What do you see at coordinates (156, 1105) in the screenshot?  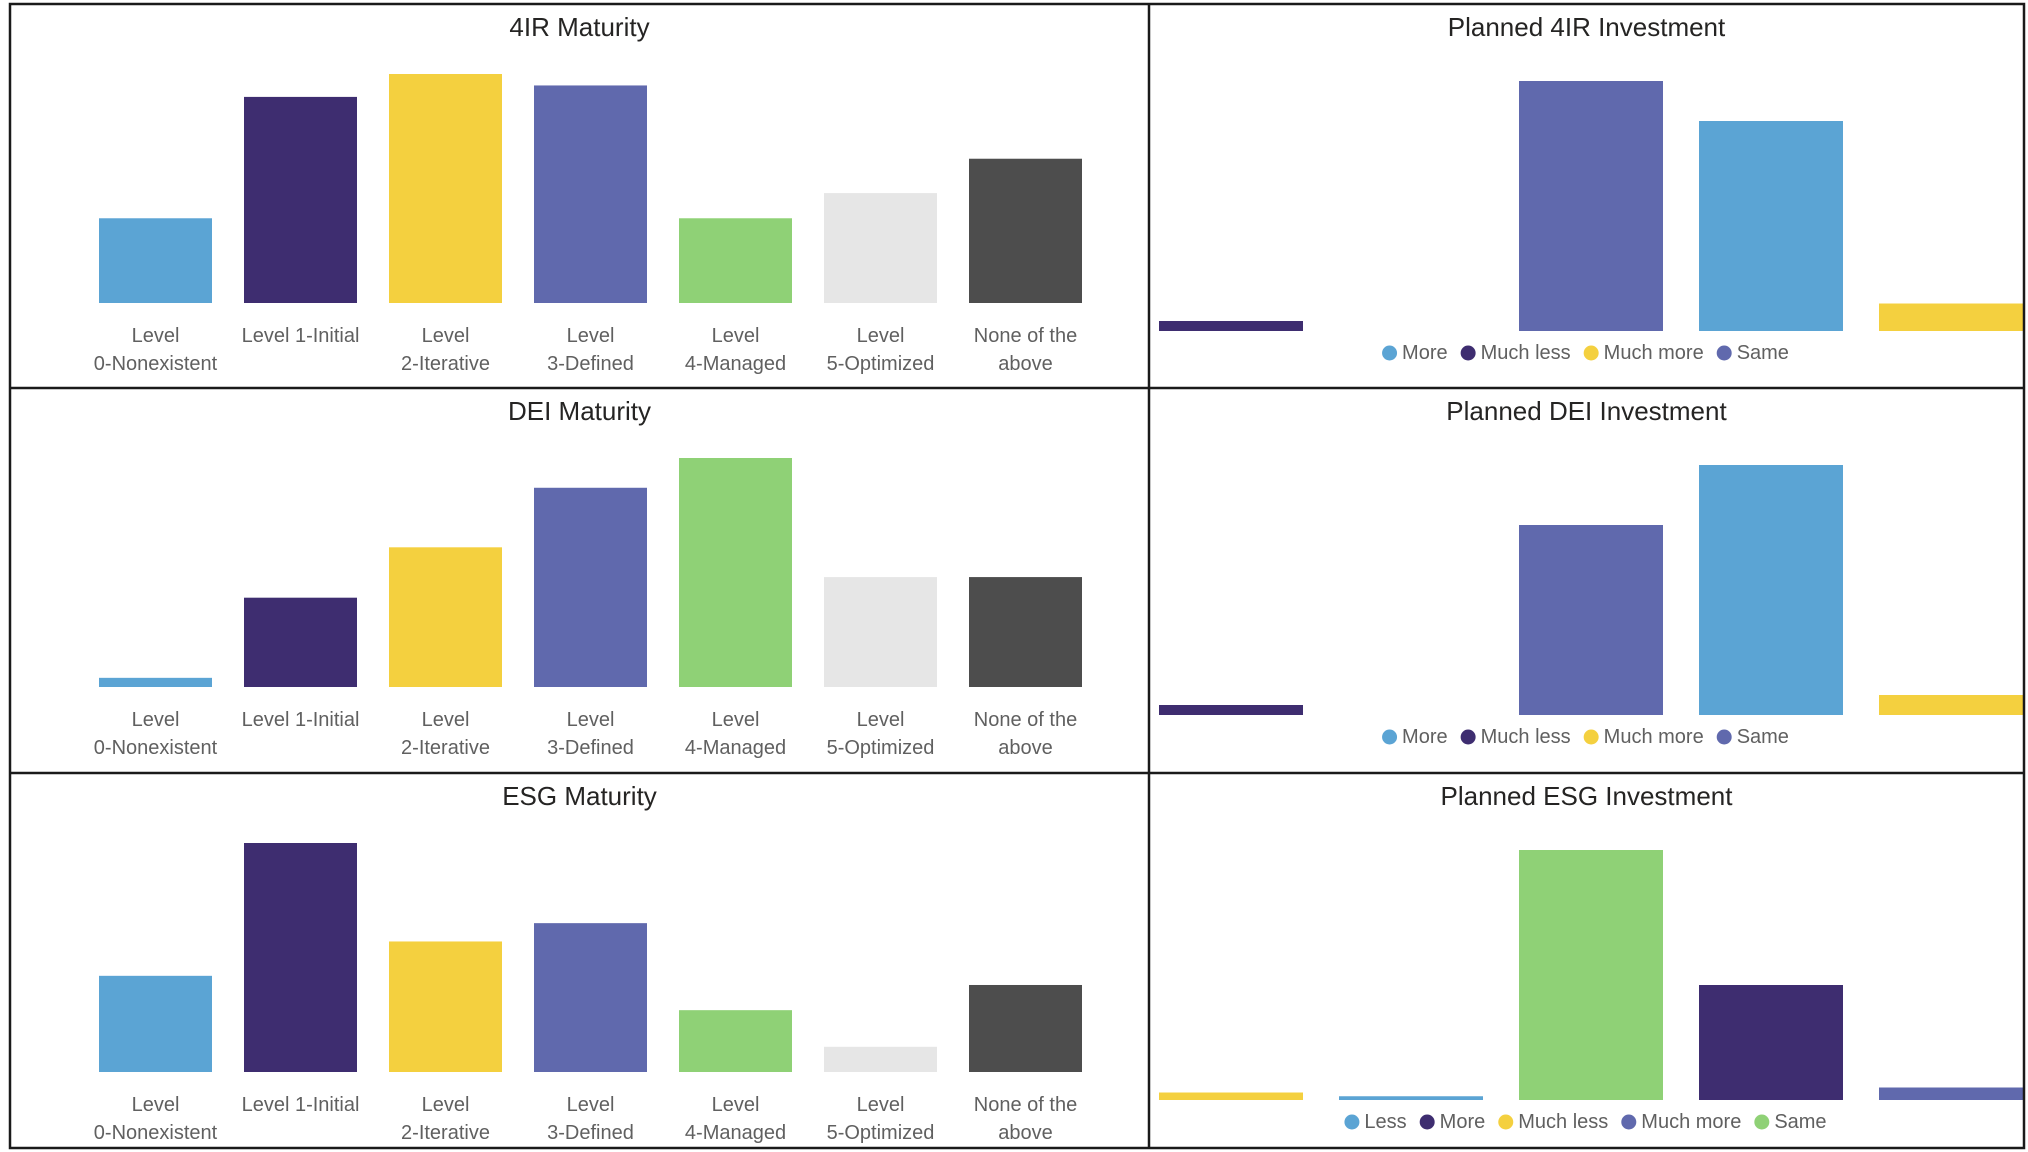 I see `tick-label-level-0-nonexistent-line-1: Level` at bounding box center [156, 1105].